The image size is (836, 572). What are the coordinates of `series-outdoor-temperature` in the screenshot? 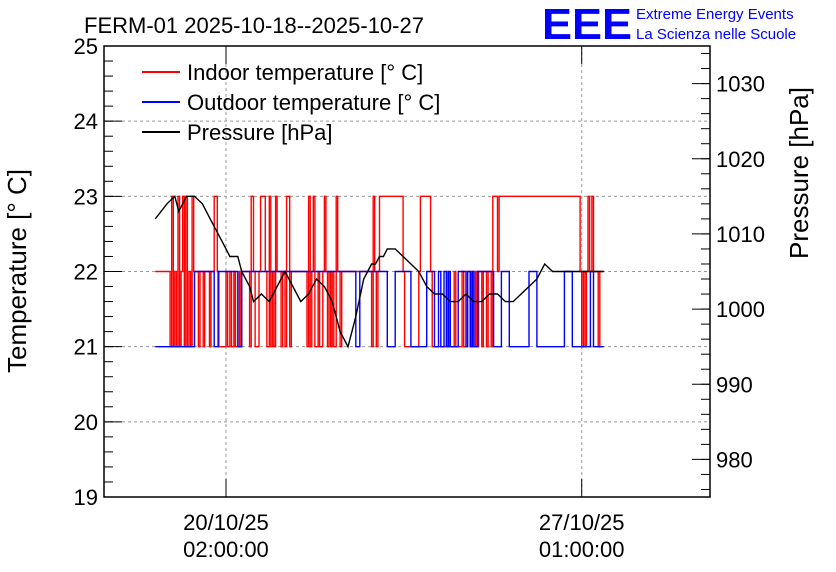 It's located at (379, 309).